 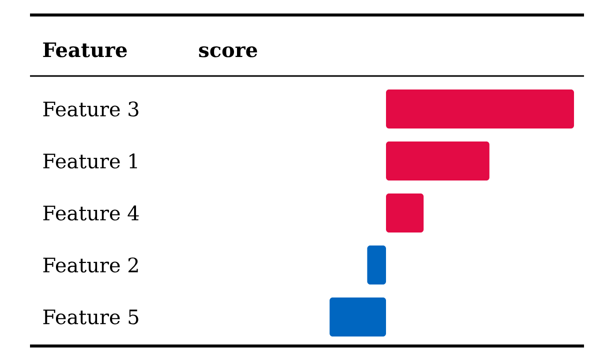 I want to click on y-tick-label: Feature 1, so click(x=90, y=161).